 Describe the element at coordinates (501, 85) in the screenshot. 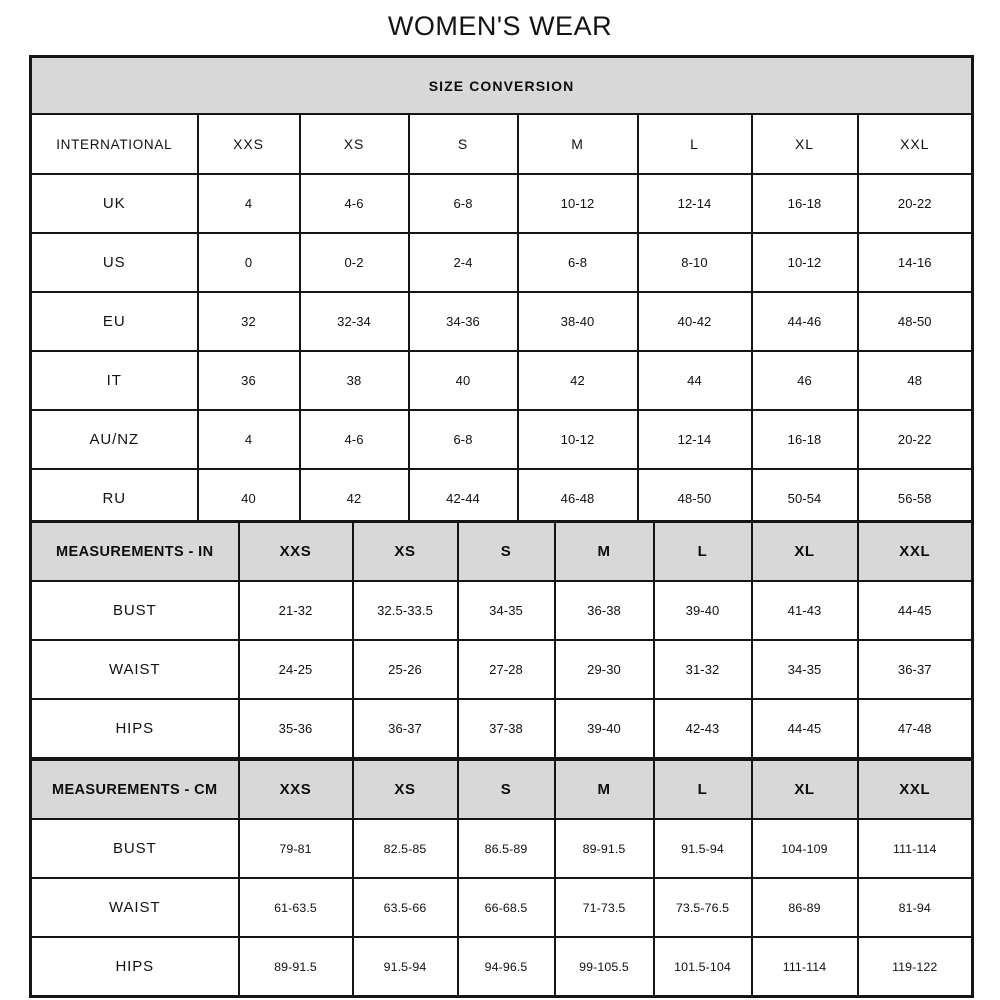

I see `table-banner-row: SIZE CONVERSION` at that location.